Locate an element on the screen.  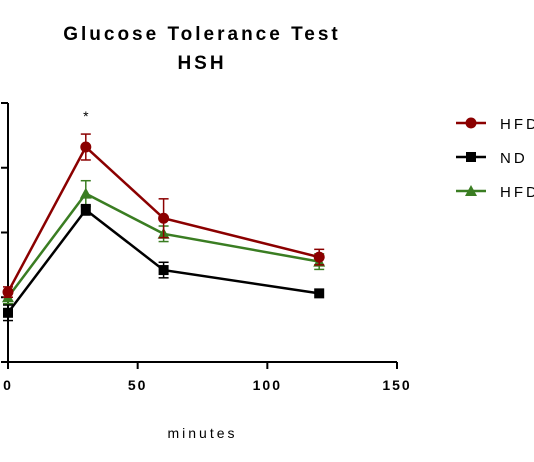
data-point-triangle is located at coordinates (85, 193).